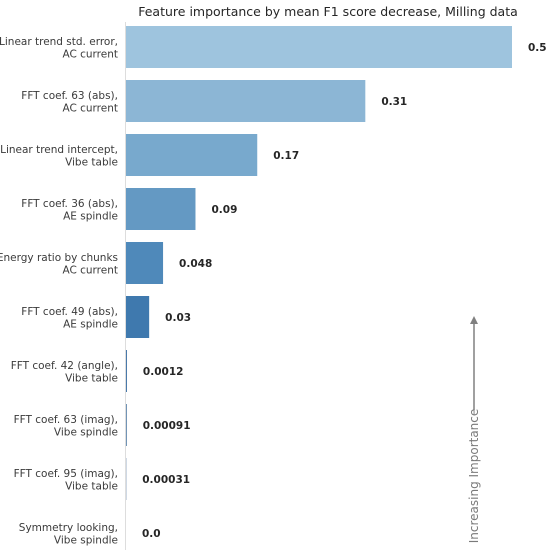 The image size is (547, 550). I want to click on category-label: FFT coef. 36 (abs), AE spindle, so click(69, 210).